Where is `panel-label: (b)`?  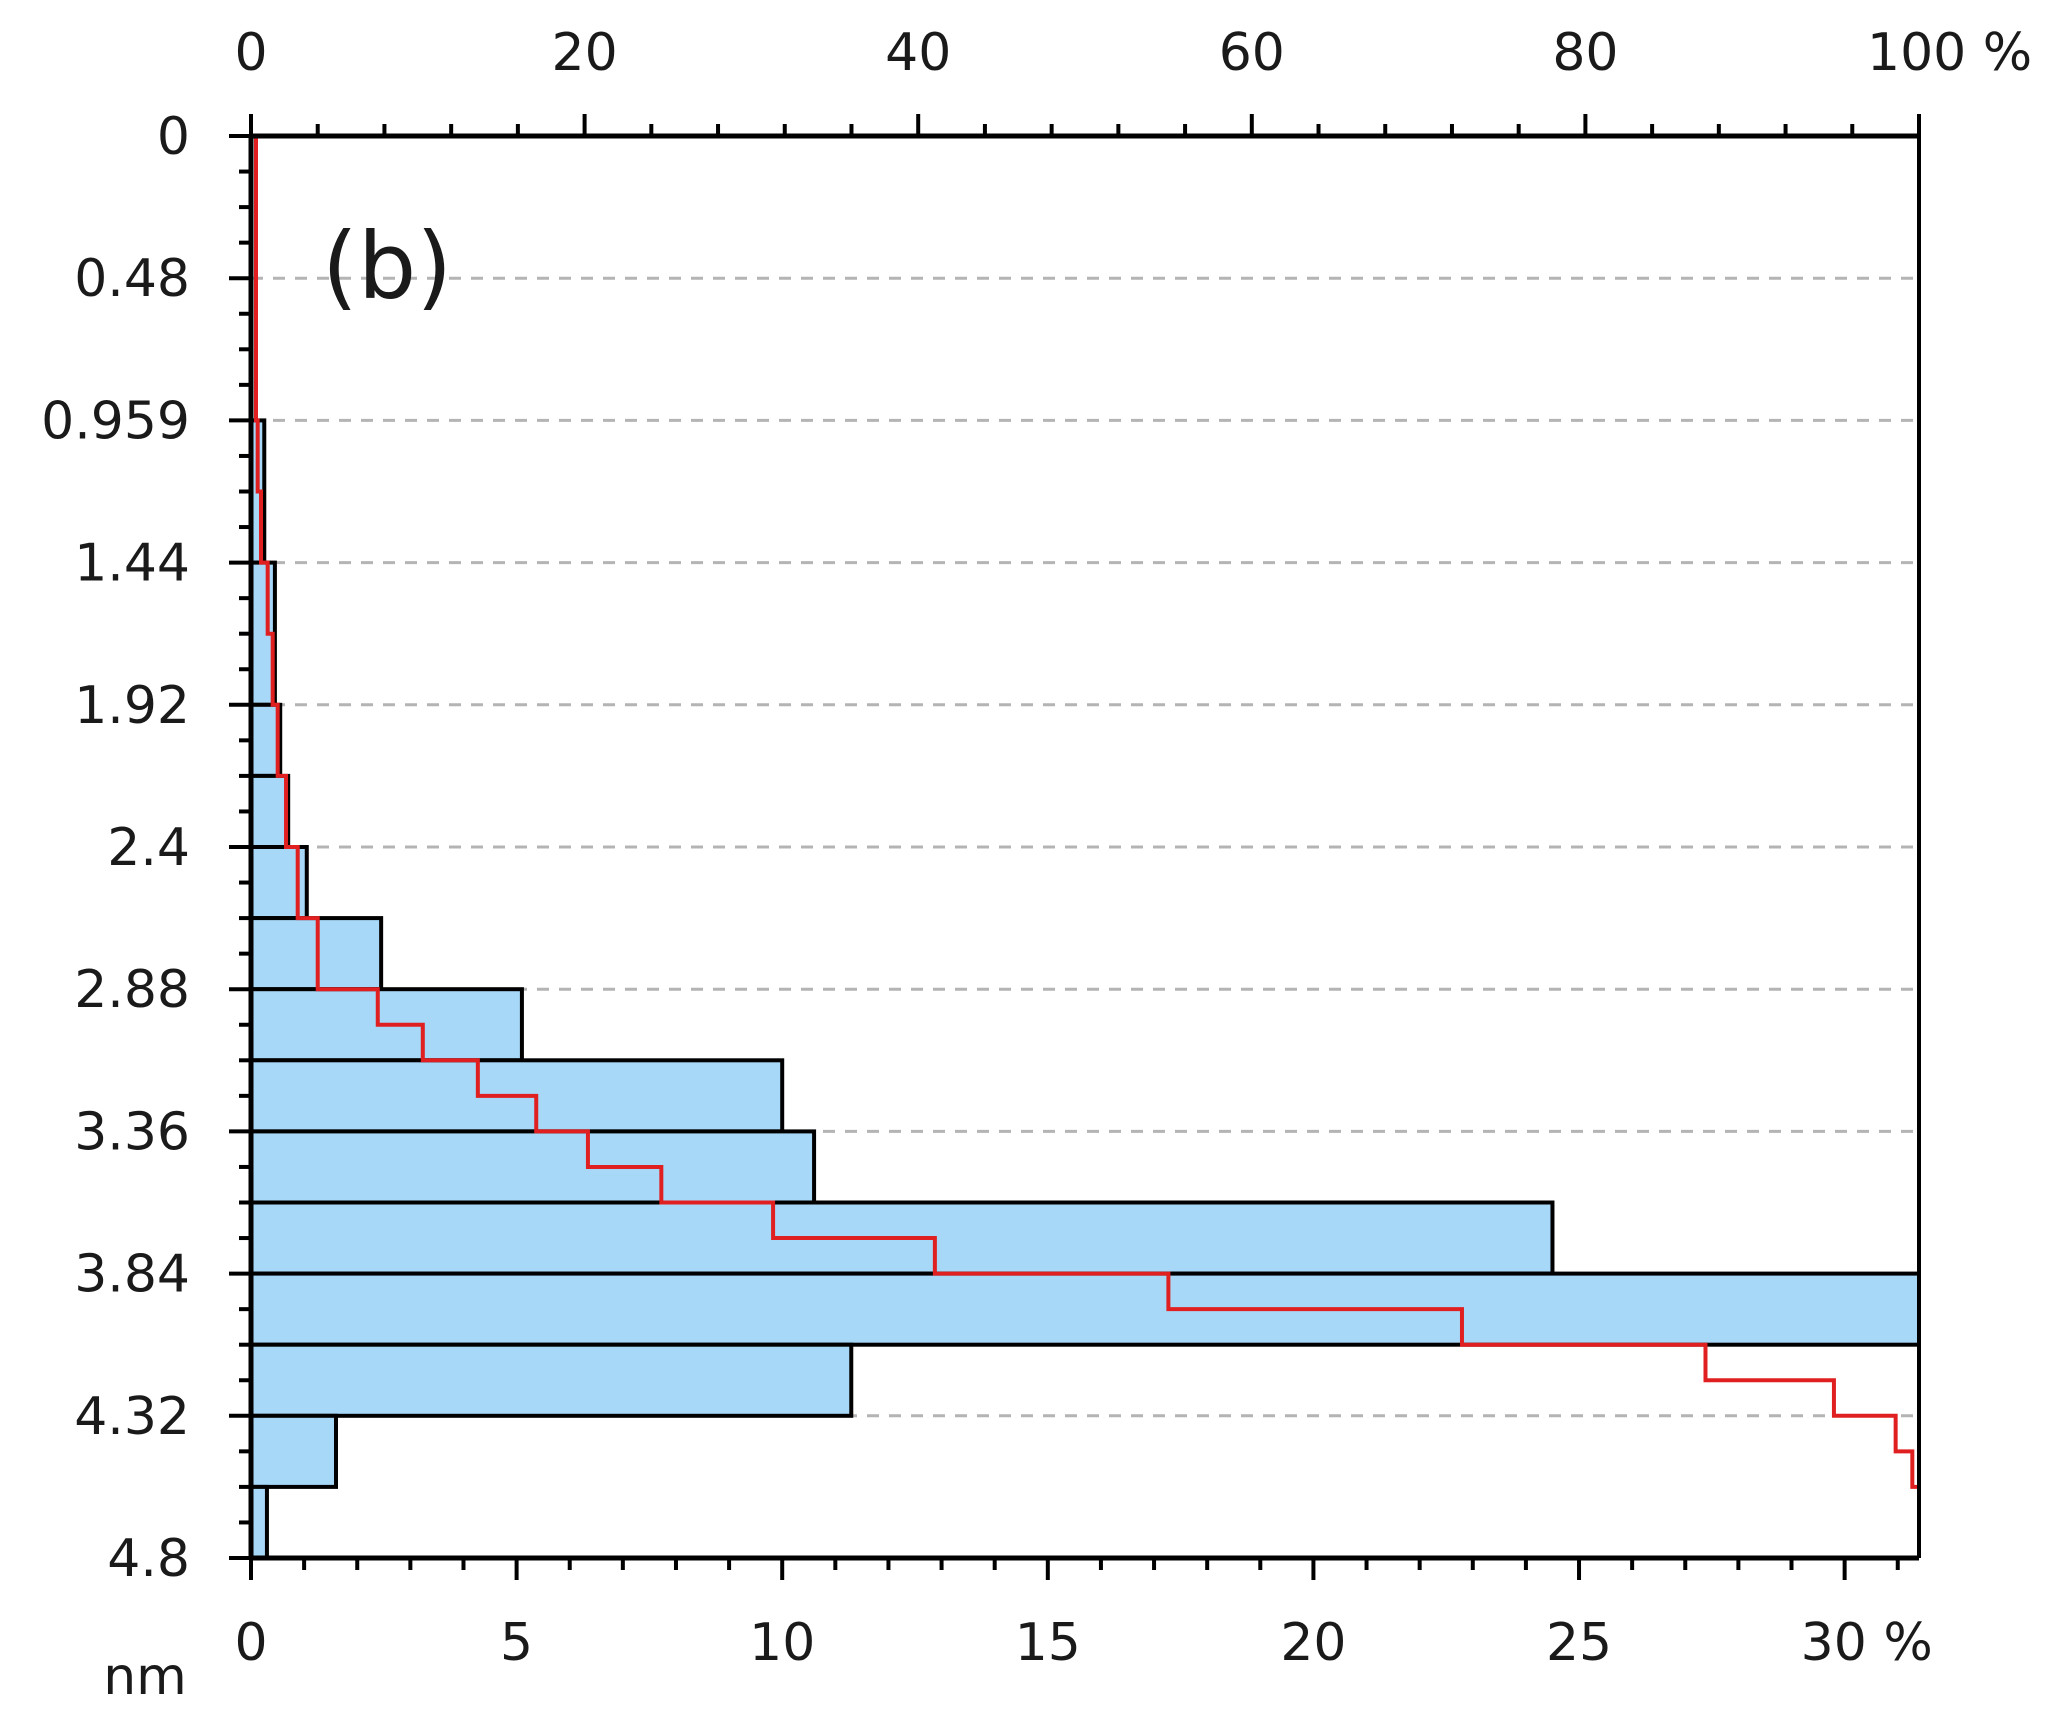
panel-label: (b) is located at coordinates (387, 266).